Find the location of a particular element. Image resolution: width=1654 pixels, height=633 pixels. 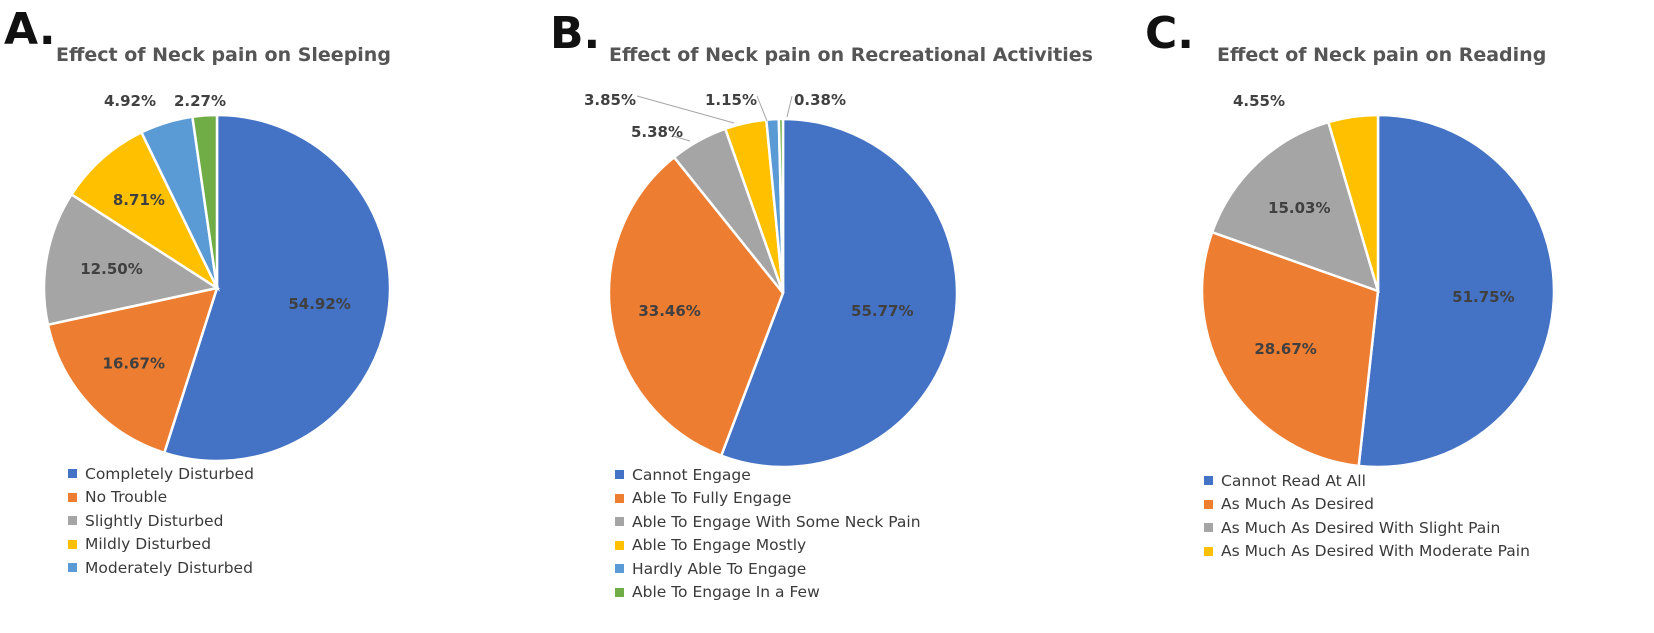

pie-data-labels: 51.75% 28.67% 15.03% 4.55% is located at coordinates (1374, 225).